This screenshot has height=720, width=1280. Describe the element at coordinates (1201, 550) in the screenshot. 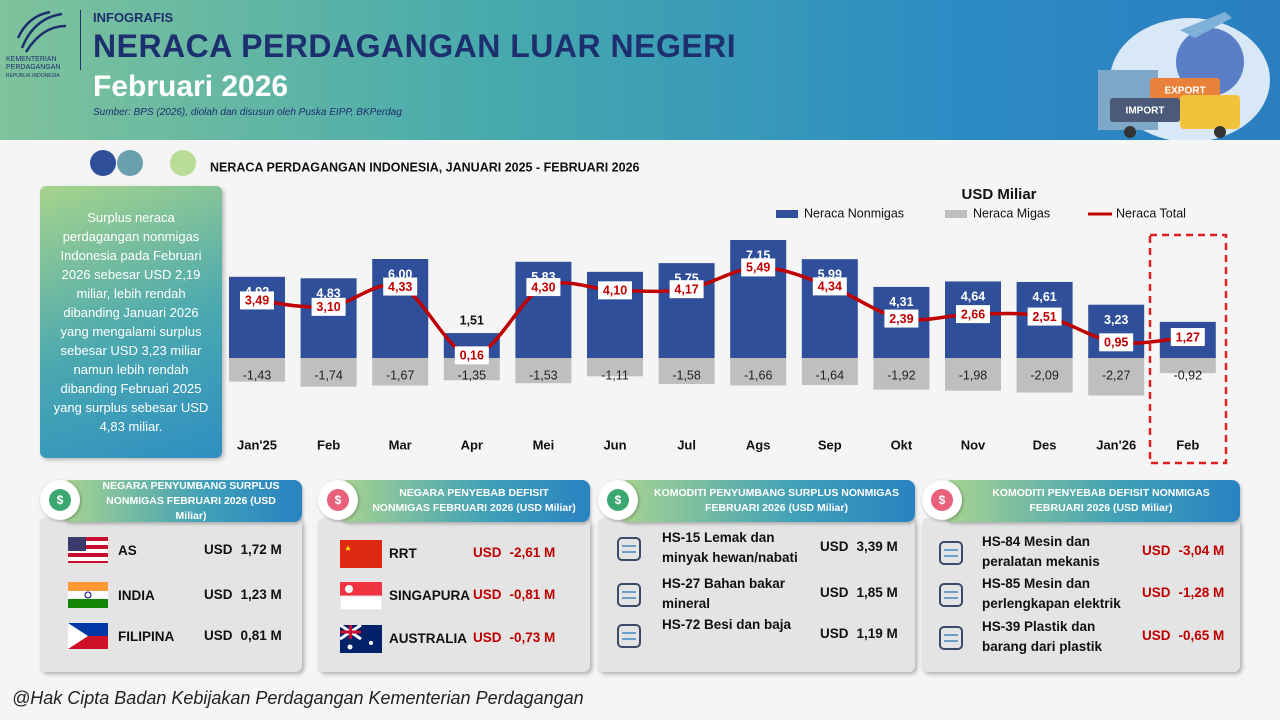

I see `row-amount: -3,04 M` at that location.